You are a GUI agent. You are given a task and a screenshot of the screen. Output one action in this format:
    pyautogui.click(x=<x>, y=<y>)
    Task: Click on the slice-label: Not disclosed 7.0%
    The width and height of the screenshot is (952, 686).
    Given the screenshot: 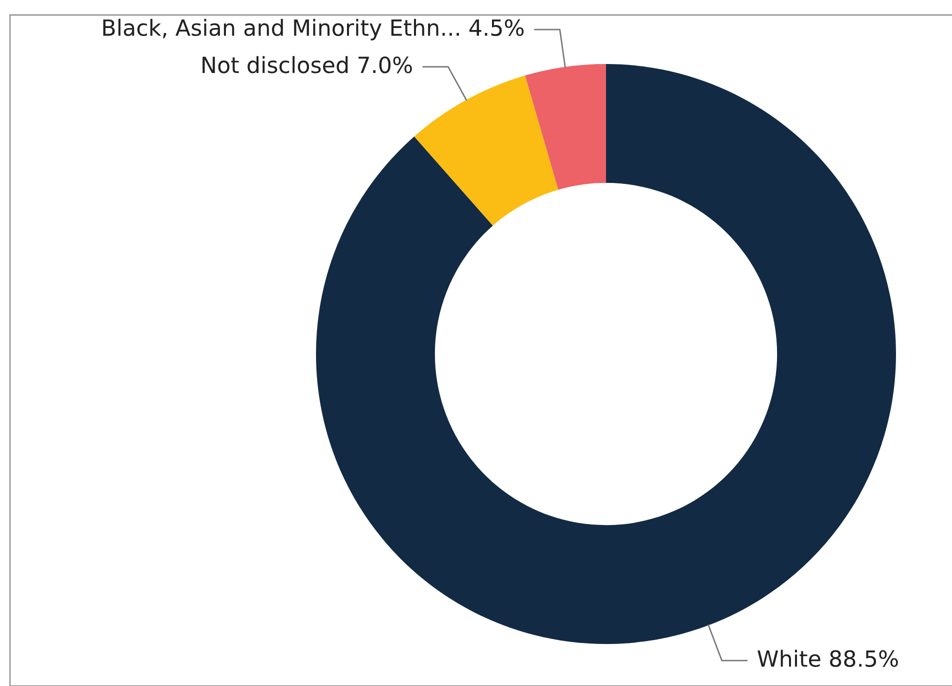 What is the action you would take?
    pyautogui.click(x=307, y=65)
    